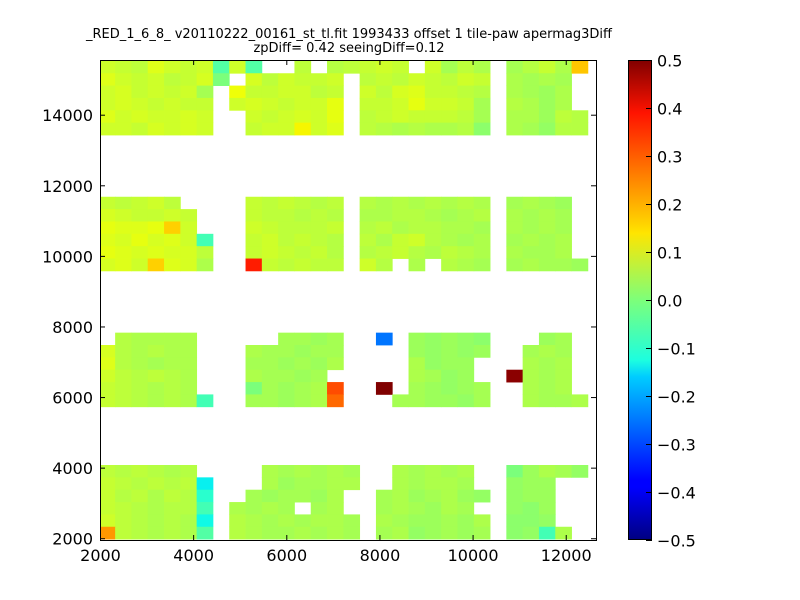 The width and height of the screenshot is (800, 600). Describe the element at coordinates (669, 253) in the screenshot. I see `colorbar-tick-label: 0.1` at that location.